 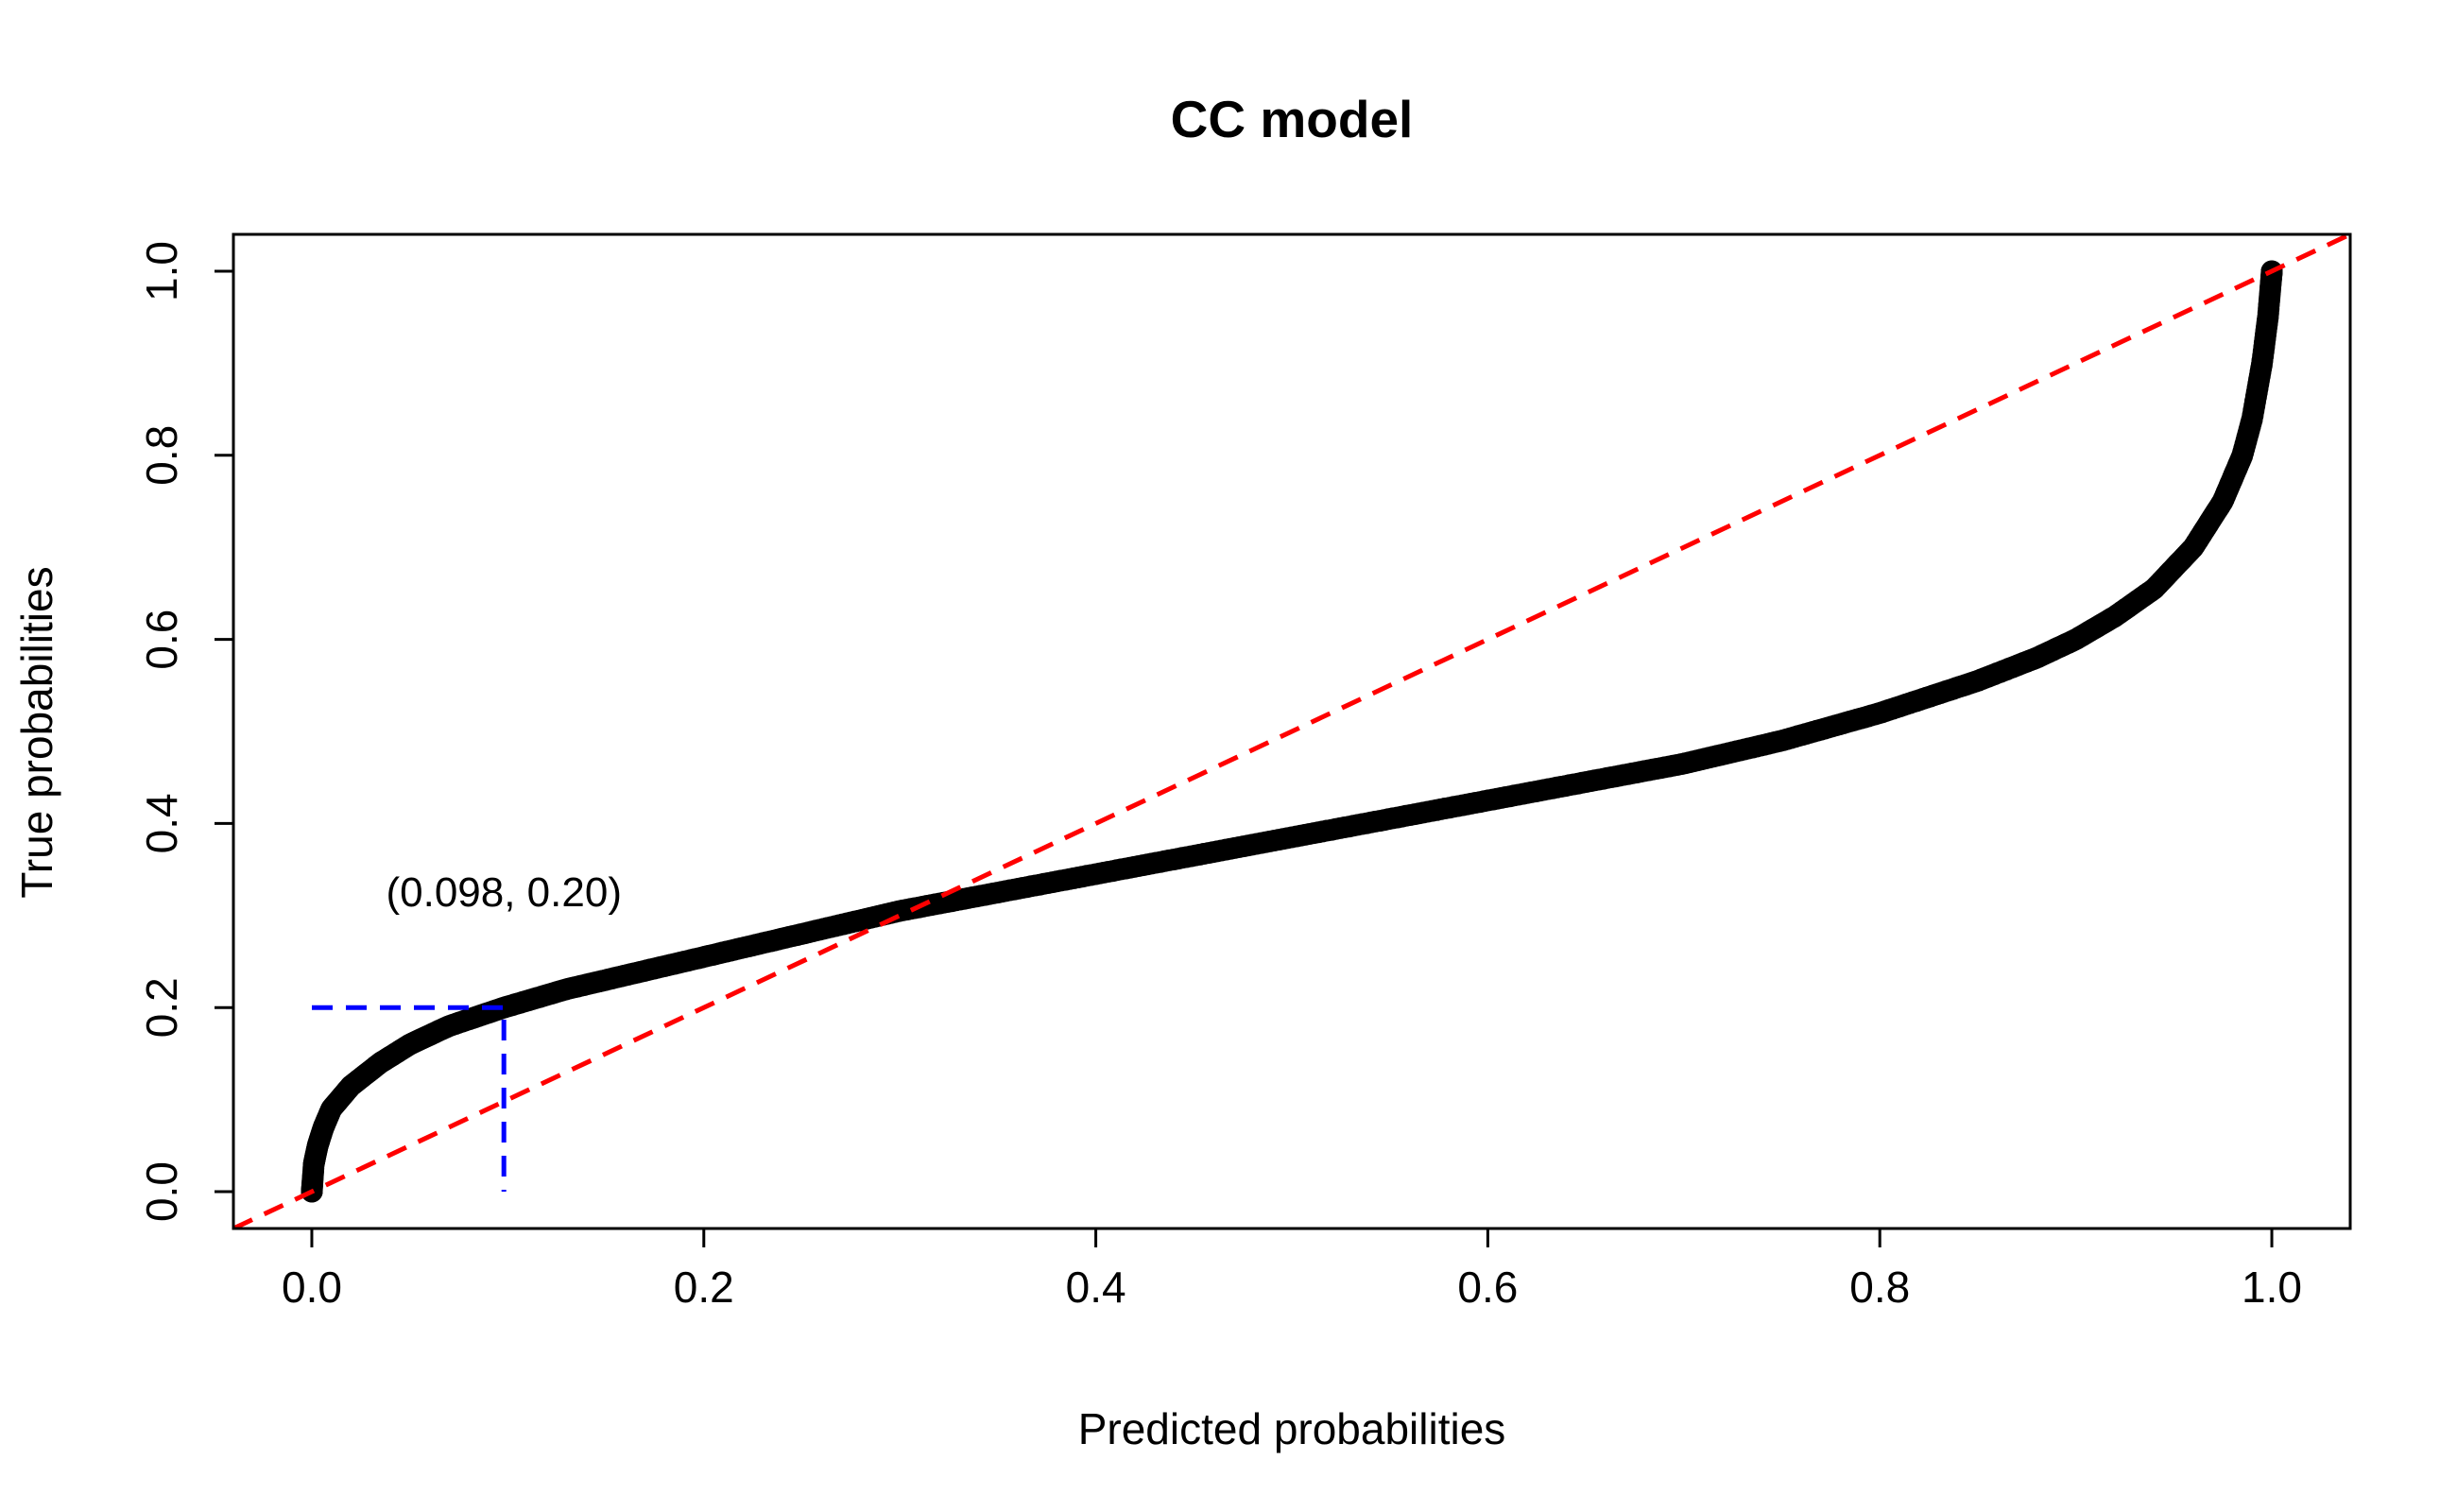 What do you see at coordinates (161, 271) in the screenshot?
I see `y-tick-label: 1.0` at bounding box center [161, 271].